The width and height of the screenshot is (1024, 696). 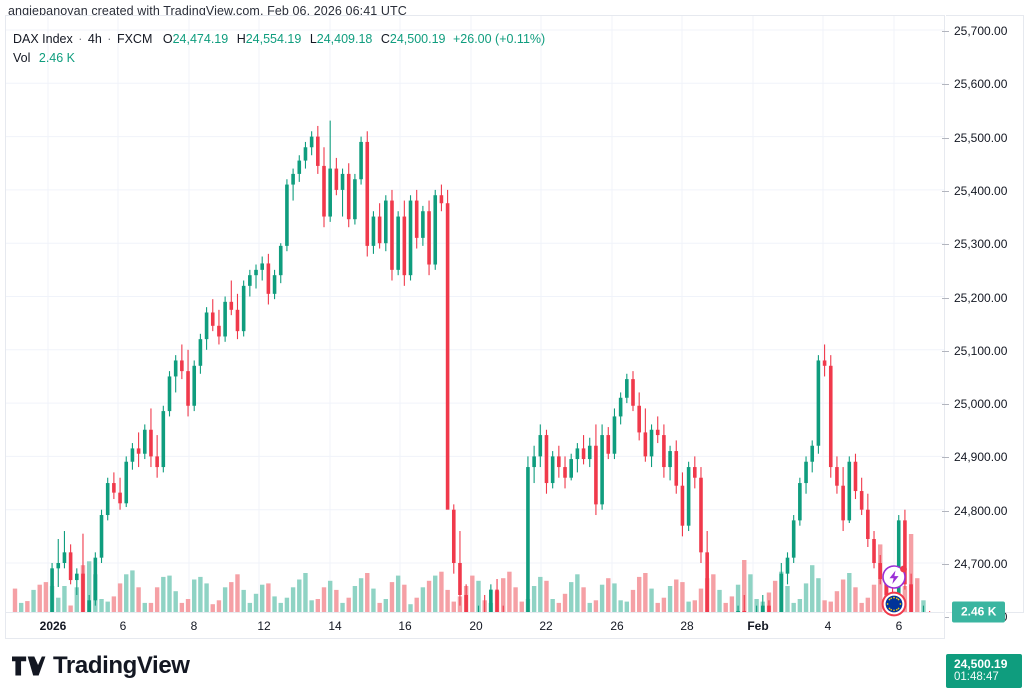 What do you see at coordinates (894, 577) in the screenshot?
I see `lightning-bolt-icon` at bounding box center [894, 577].